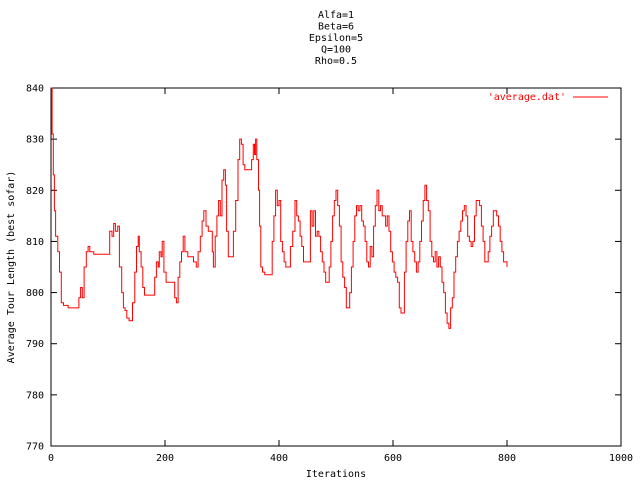 The image size is (640, 480). I want to click on x-tick-label: 400, so click(279, 458).